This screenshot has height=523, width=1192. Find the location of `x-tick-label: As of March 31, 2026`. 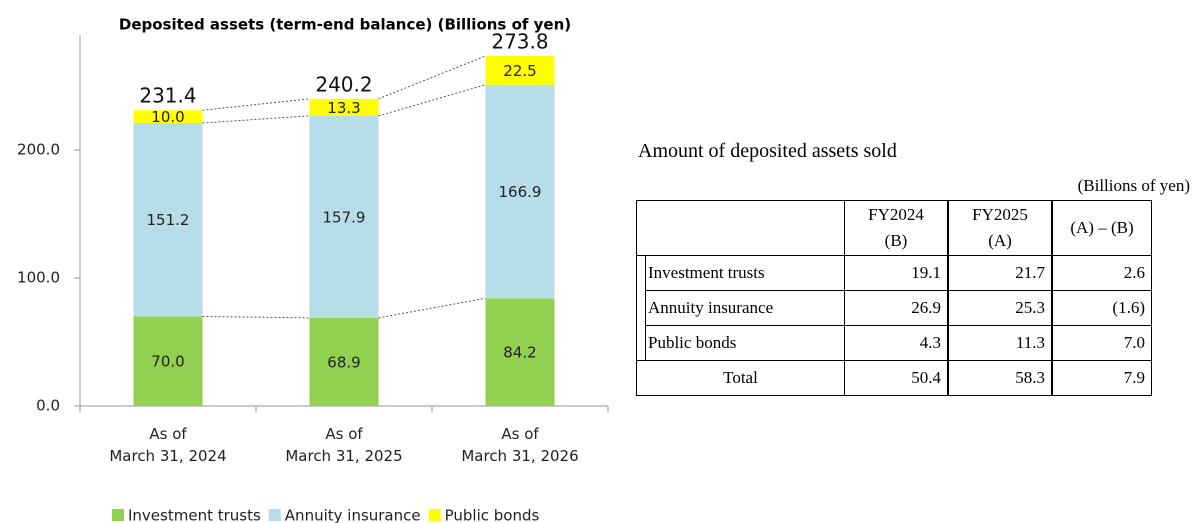

x-tick-label: As of March 31, 2026 is located at coordinates (520, 445).